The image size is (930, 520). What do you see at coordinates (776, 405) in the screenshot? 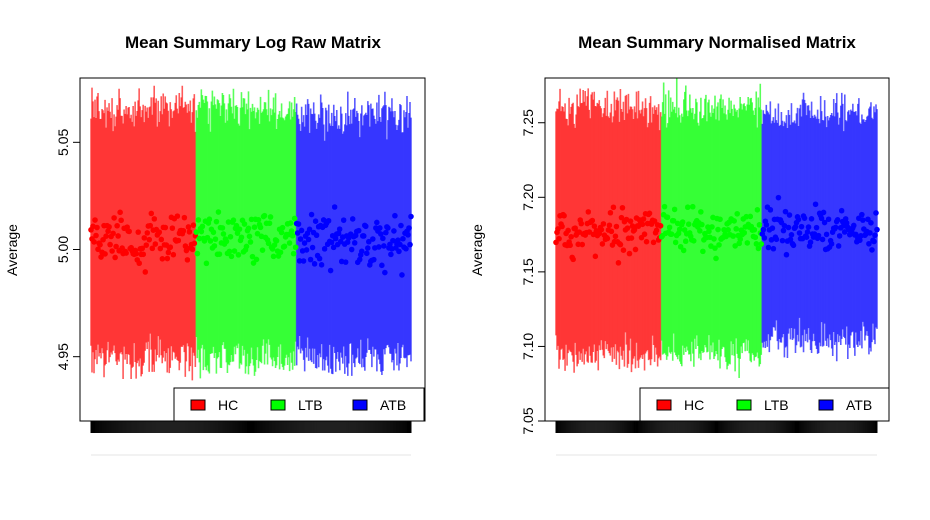
I see `legend-label-ltb: LTB` at bounding box center [776, 405].